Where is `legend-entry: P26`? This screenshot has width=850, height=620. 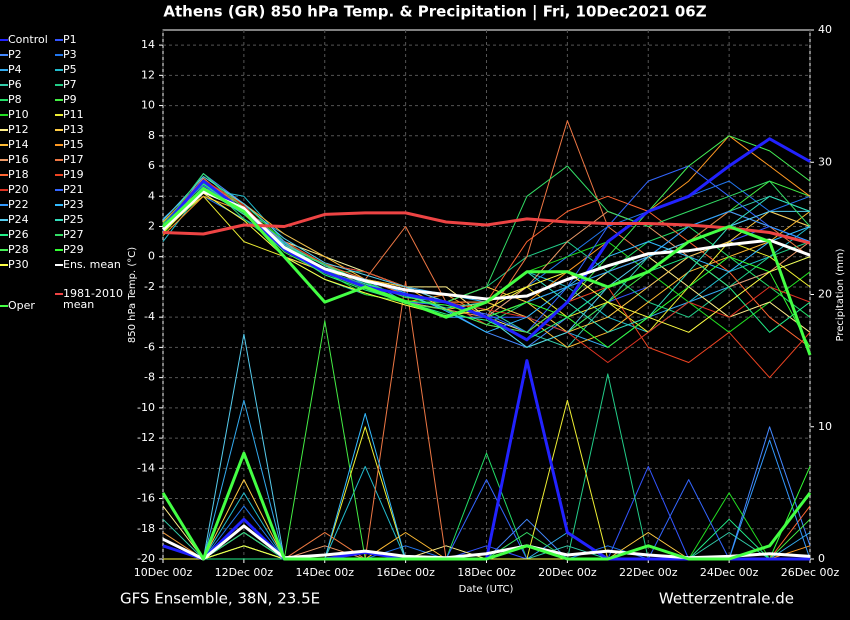
legend-entry: P26 is located at coordinates (18, 234).